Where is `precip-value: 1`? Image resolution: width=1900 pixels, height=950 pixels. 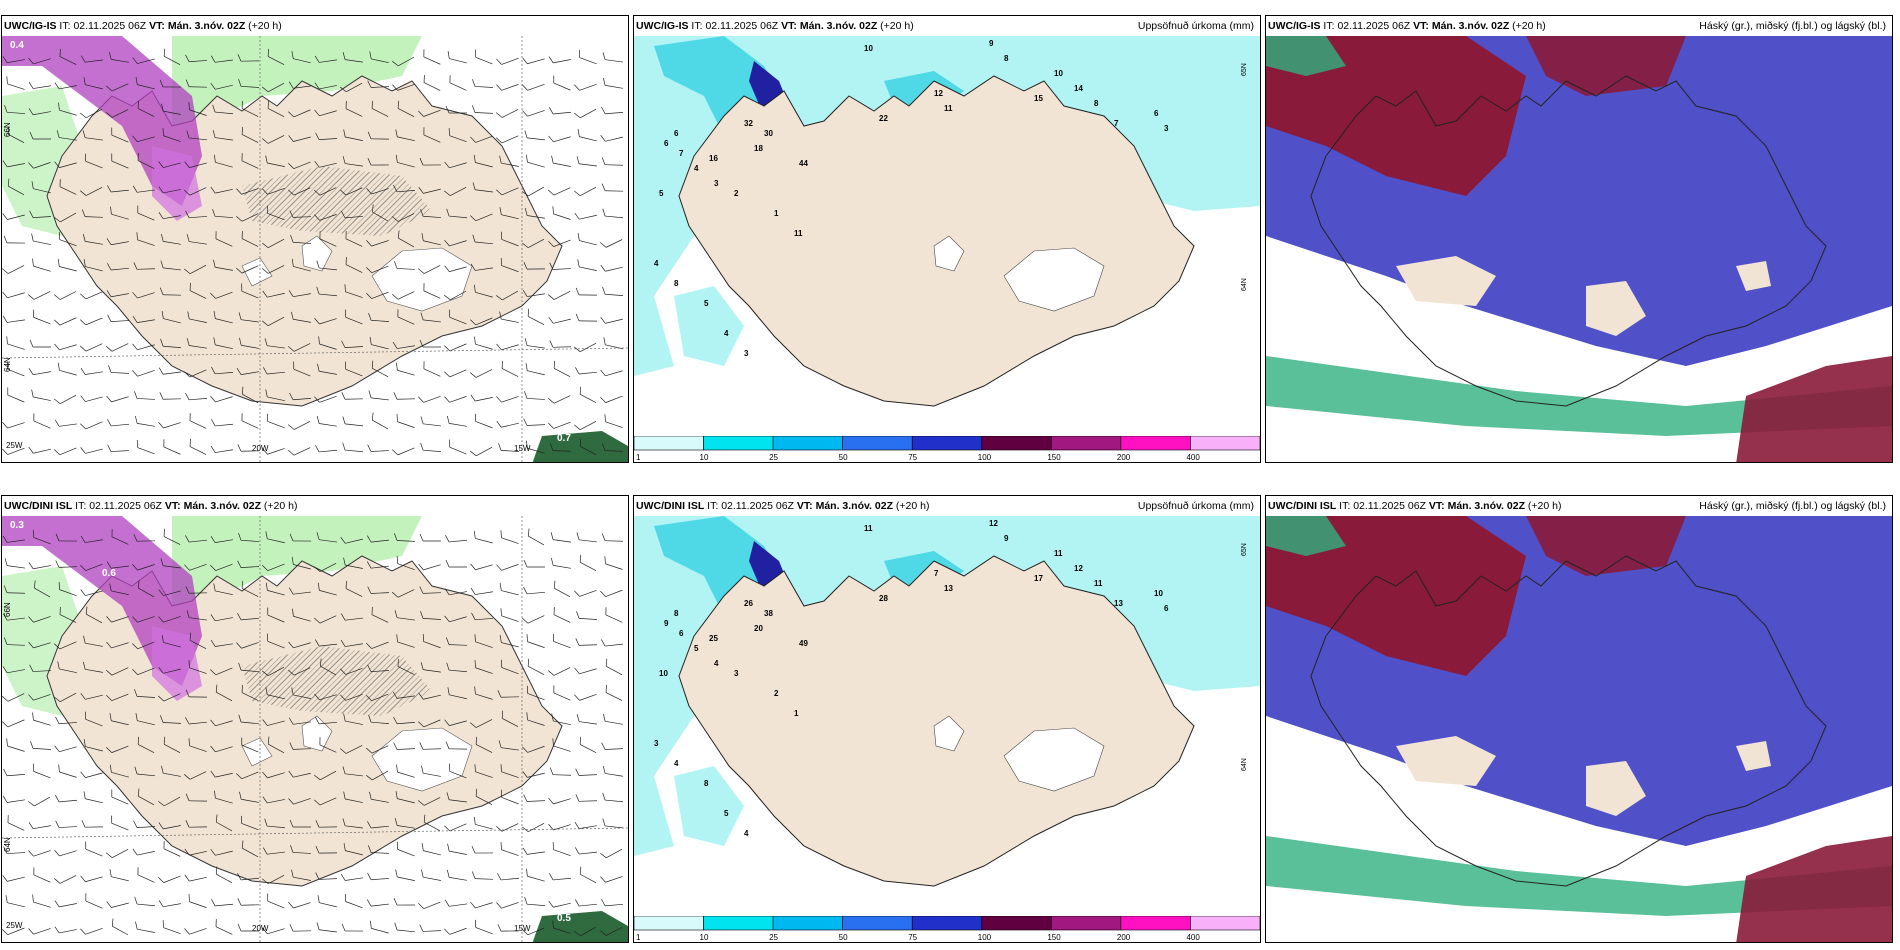 precip-value: 1 is located at coordinates (796, 713).